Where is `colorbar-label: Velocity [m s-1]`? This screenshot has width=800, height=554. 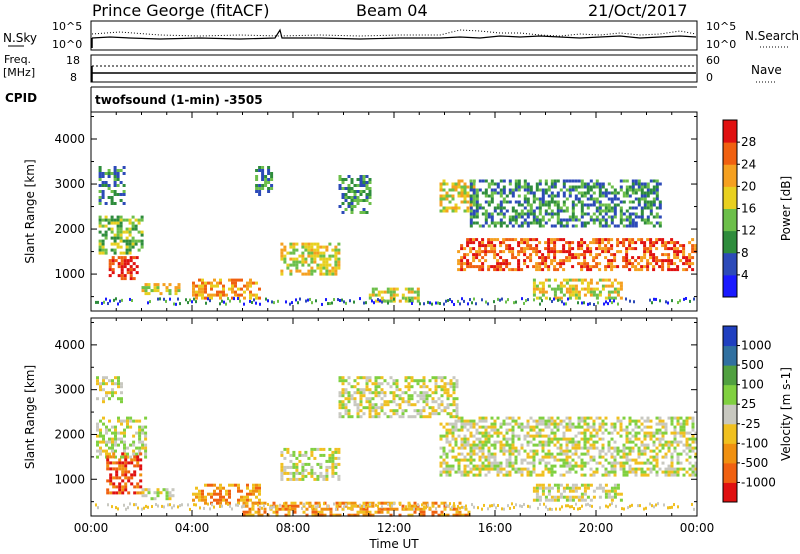 colorbar-label: Velocity [m s-1] is located at coordinates (786, 414).